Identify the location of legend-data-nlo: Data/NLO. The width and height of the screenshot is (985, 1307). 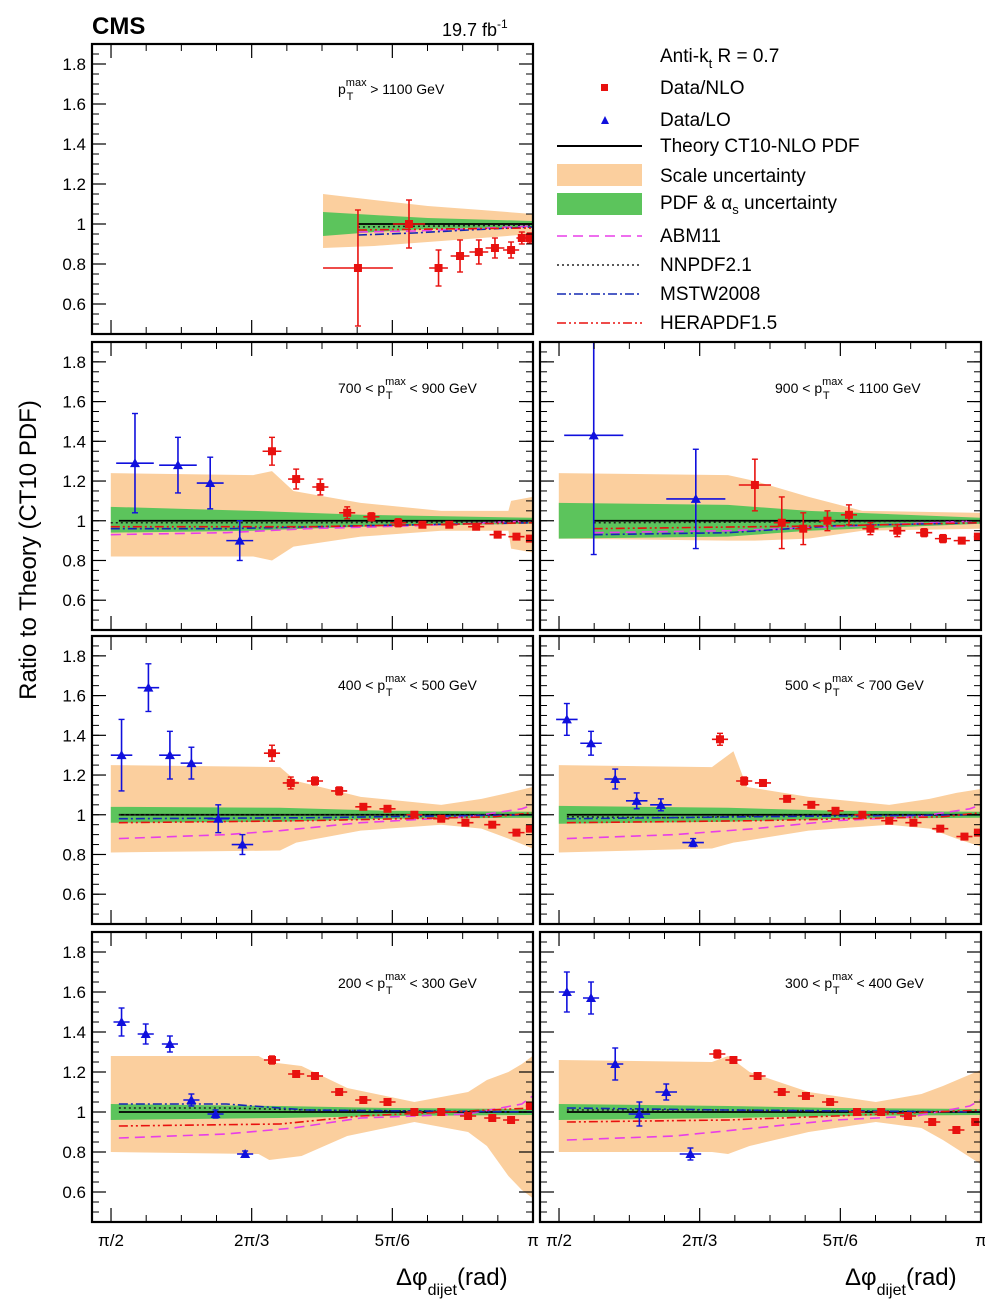
(702, 88).